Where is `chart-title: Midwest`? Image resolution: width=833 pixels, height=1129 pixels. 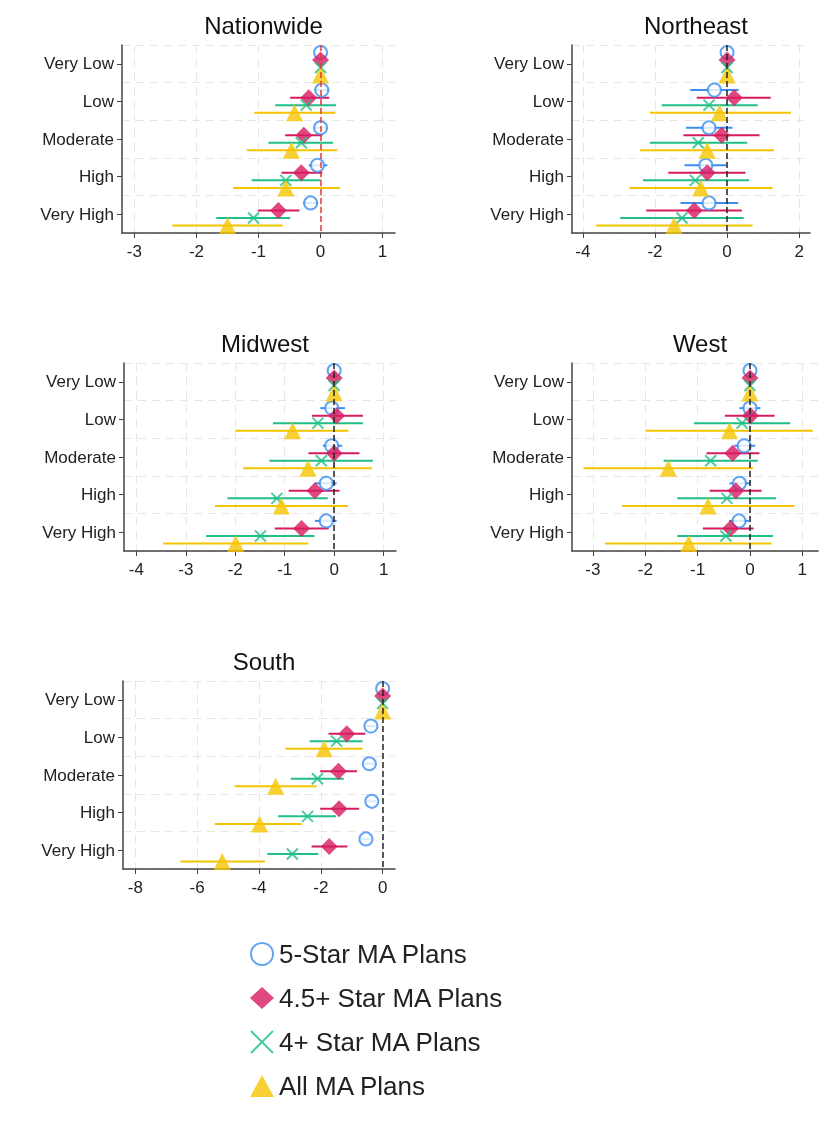 chart-title: Midwest is located at coordinates (265, 343).